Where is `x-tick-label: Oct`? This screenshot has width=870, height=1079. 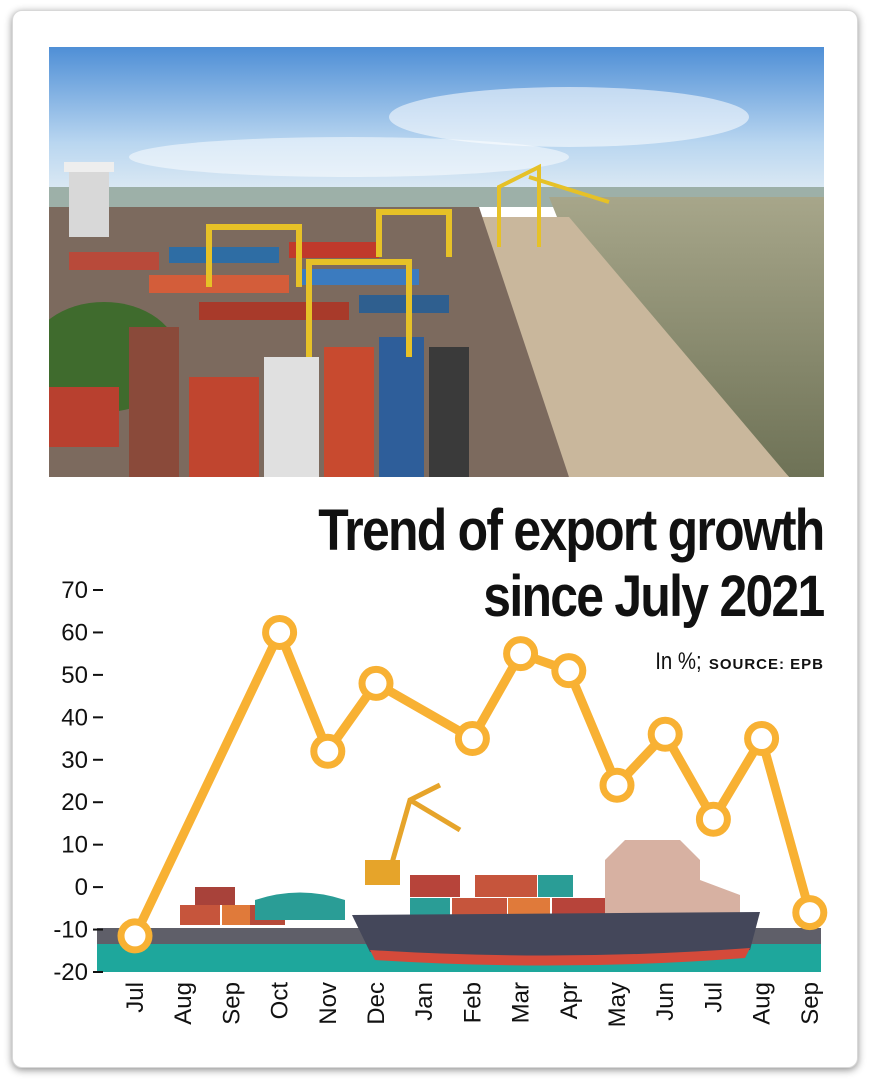 x-tick-label: Oct is located at coordinates (280, 1001).